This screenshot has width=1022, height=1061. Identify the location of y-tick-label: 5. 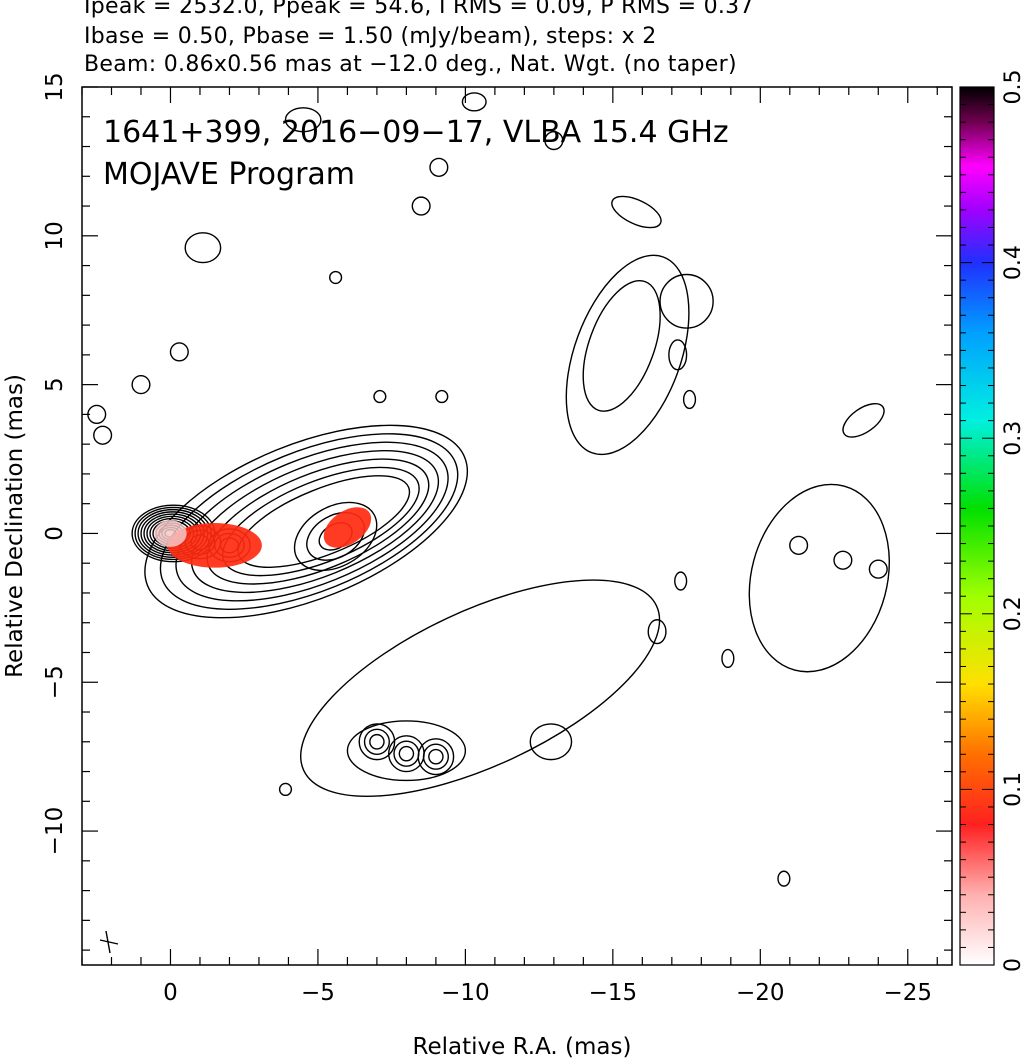
(55, 384).